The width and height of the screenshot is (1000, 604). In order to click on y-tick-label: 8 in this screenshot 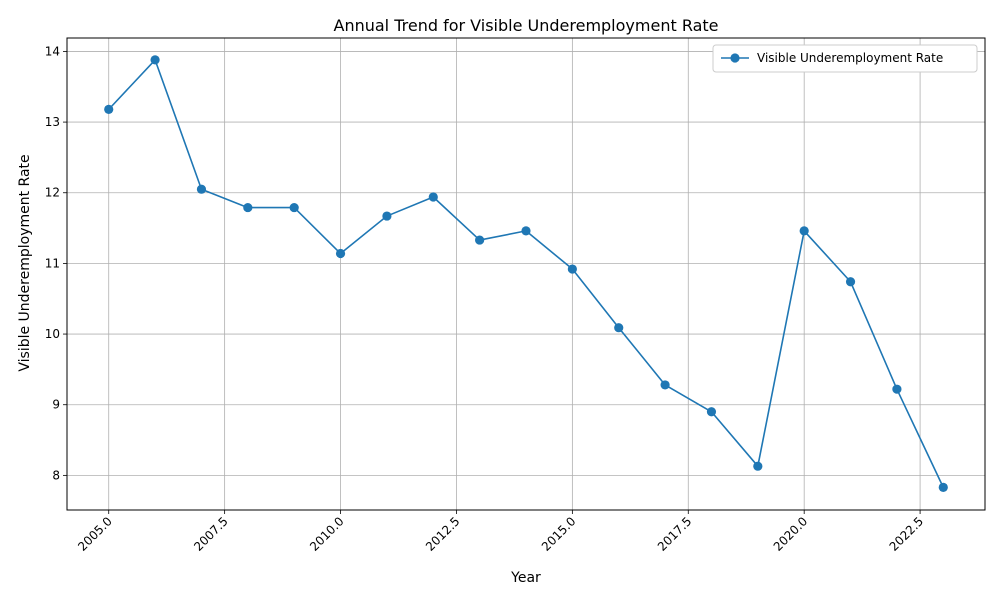, I will do `click(56, 475)`.